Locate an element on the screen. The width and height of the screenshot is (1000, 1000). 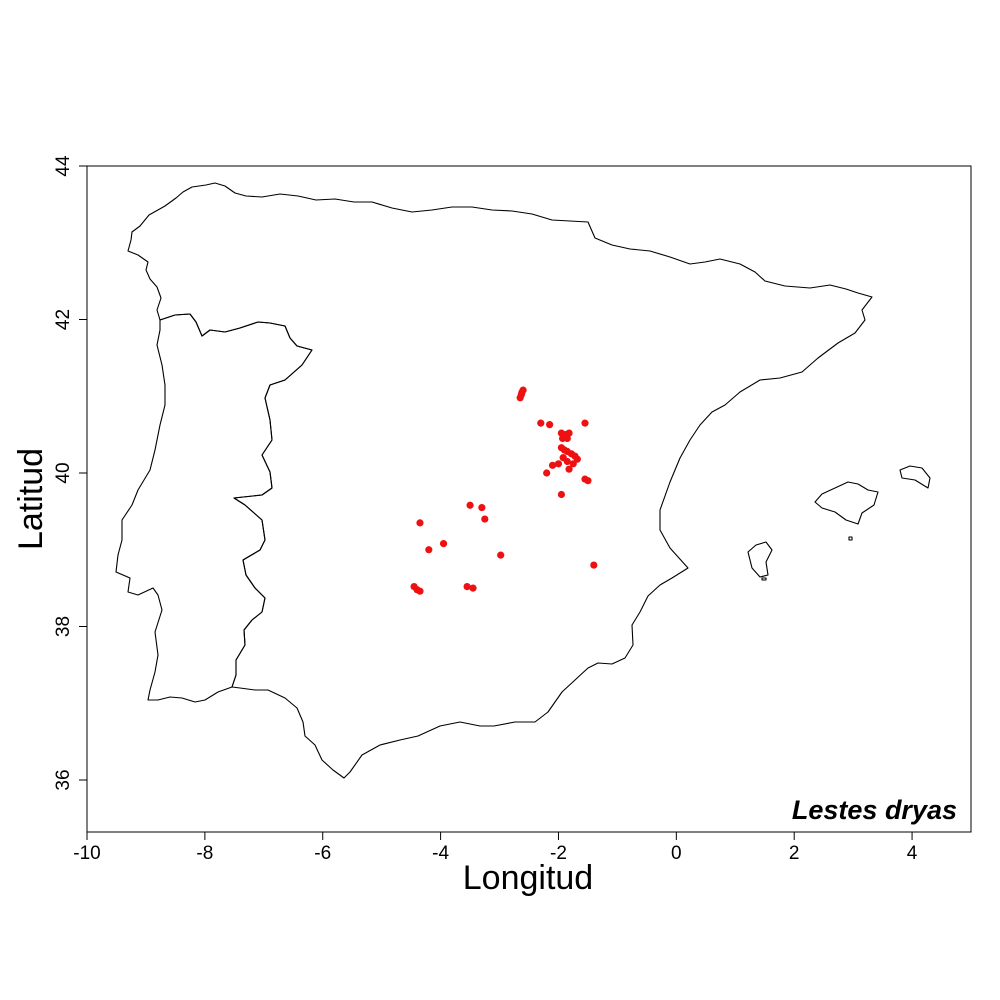
y-axis: 36 38 40 42 44 Latitud is located at coordinates (50, 473).